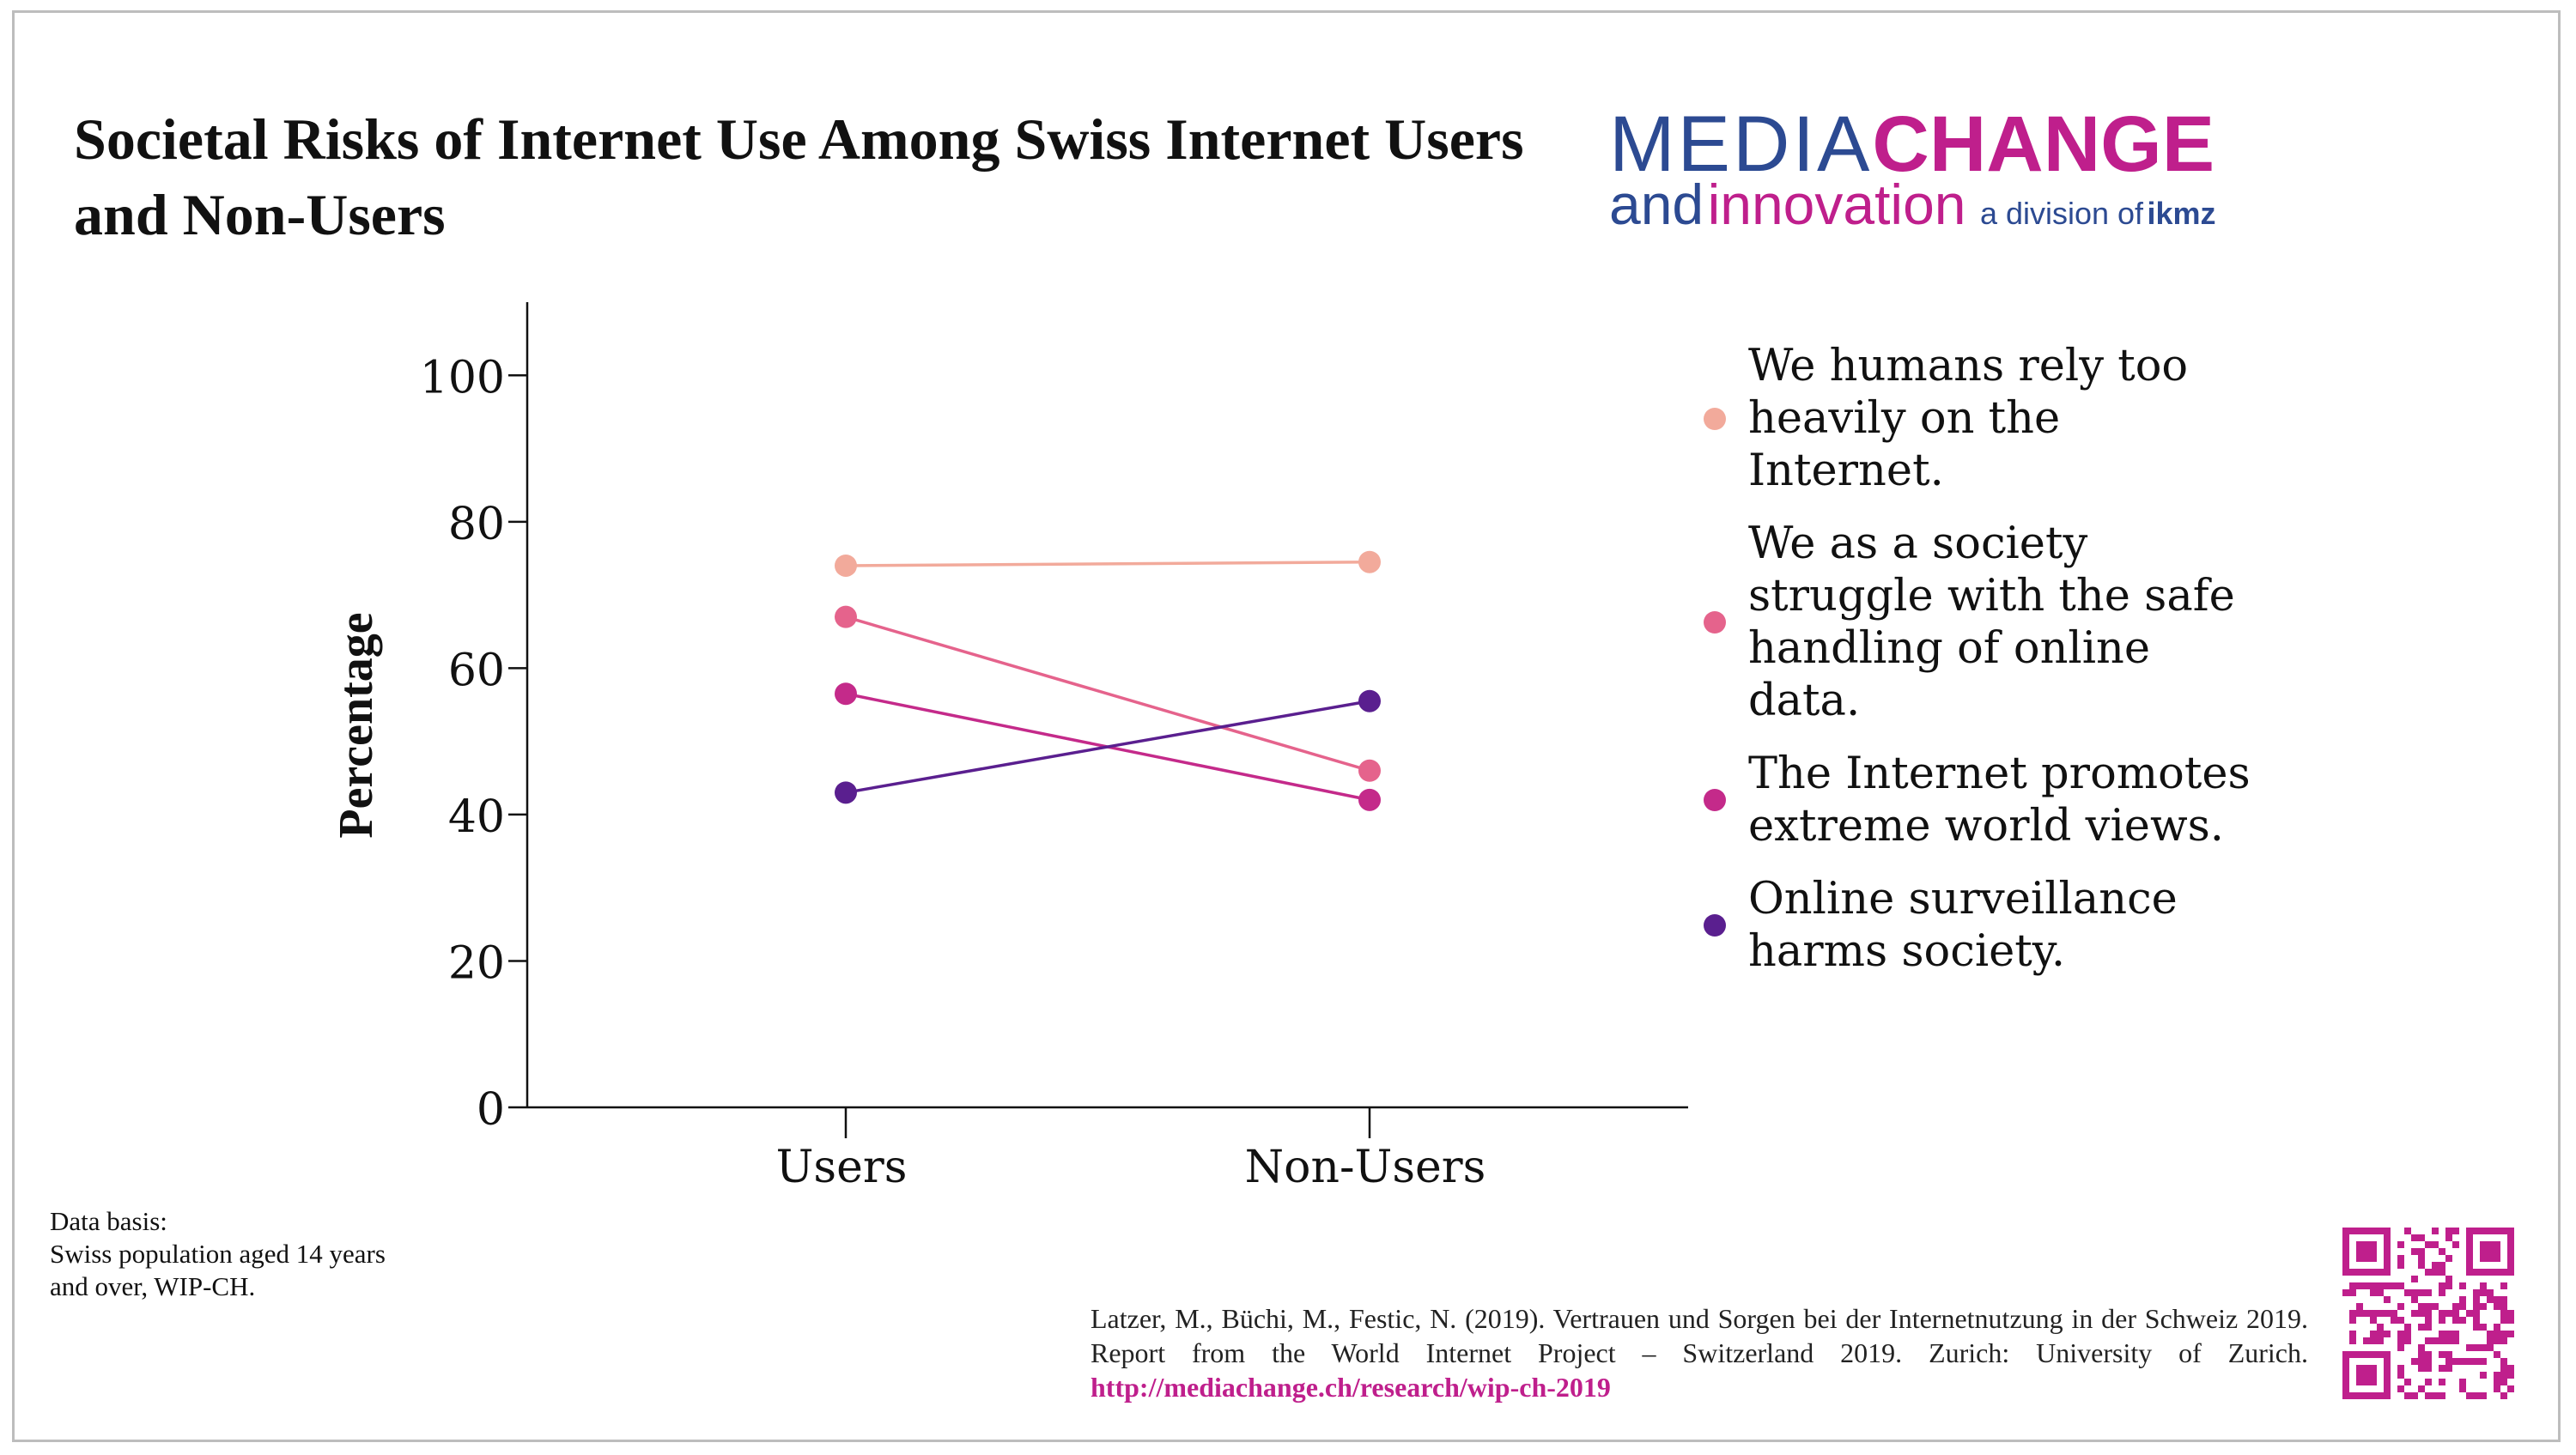 The image size is (2576, 1455). What do you see at coordinates (2001, 925) in the screenshot?
I see `legend-item: Online surveillance harms society.` at bounding box center [2001, 925].